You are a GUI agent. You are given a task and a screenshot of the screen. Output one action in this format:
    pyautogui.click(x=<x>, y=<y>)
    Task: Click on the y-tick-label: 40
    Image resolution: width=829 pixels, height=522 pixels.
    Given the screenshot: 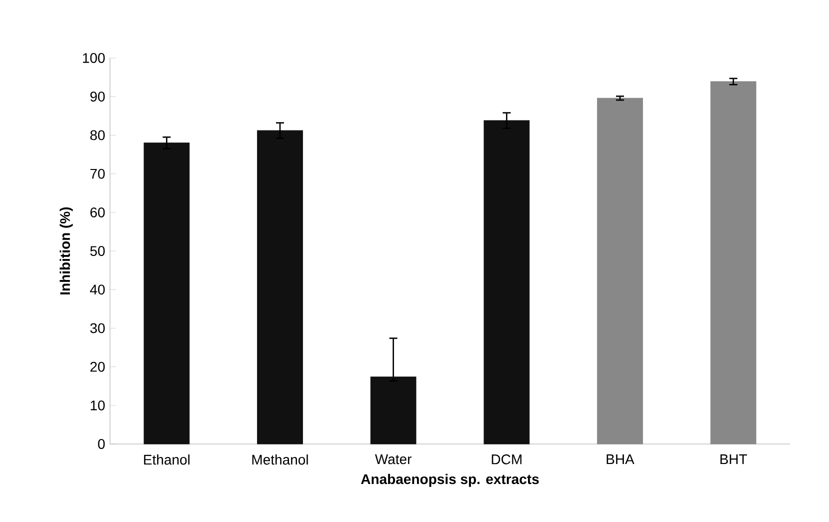 What is the action you would take?
    pyautogui.click(x=97, y=289)
    